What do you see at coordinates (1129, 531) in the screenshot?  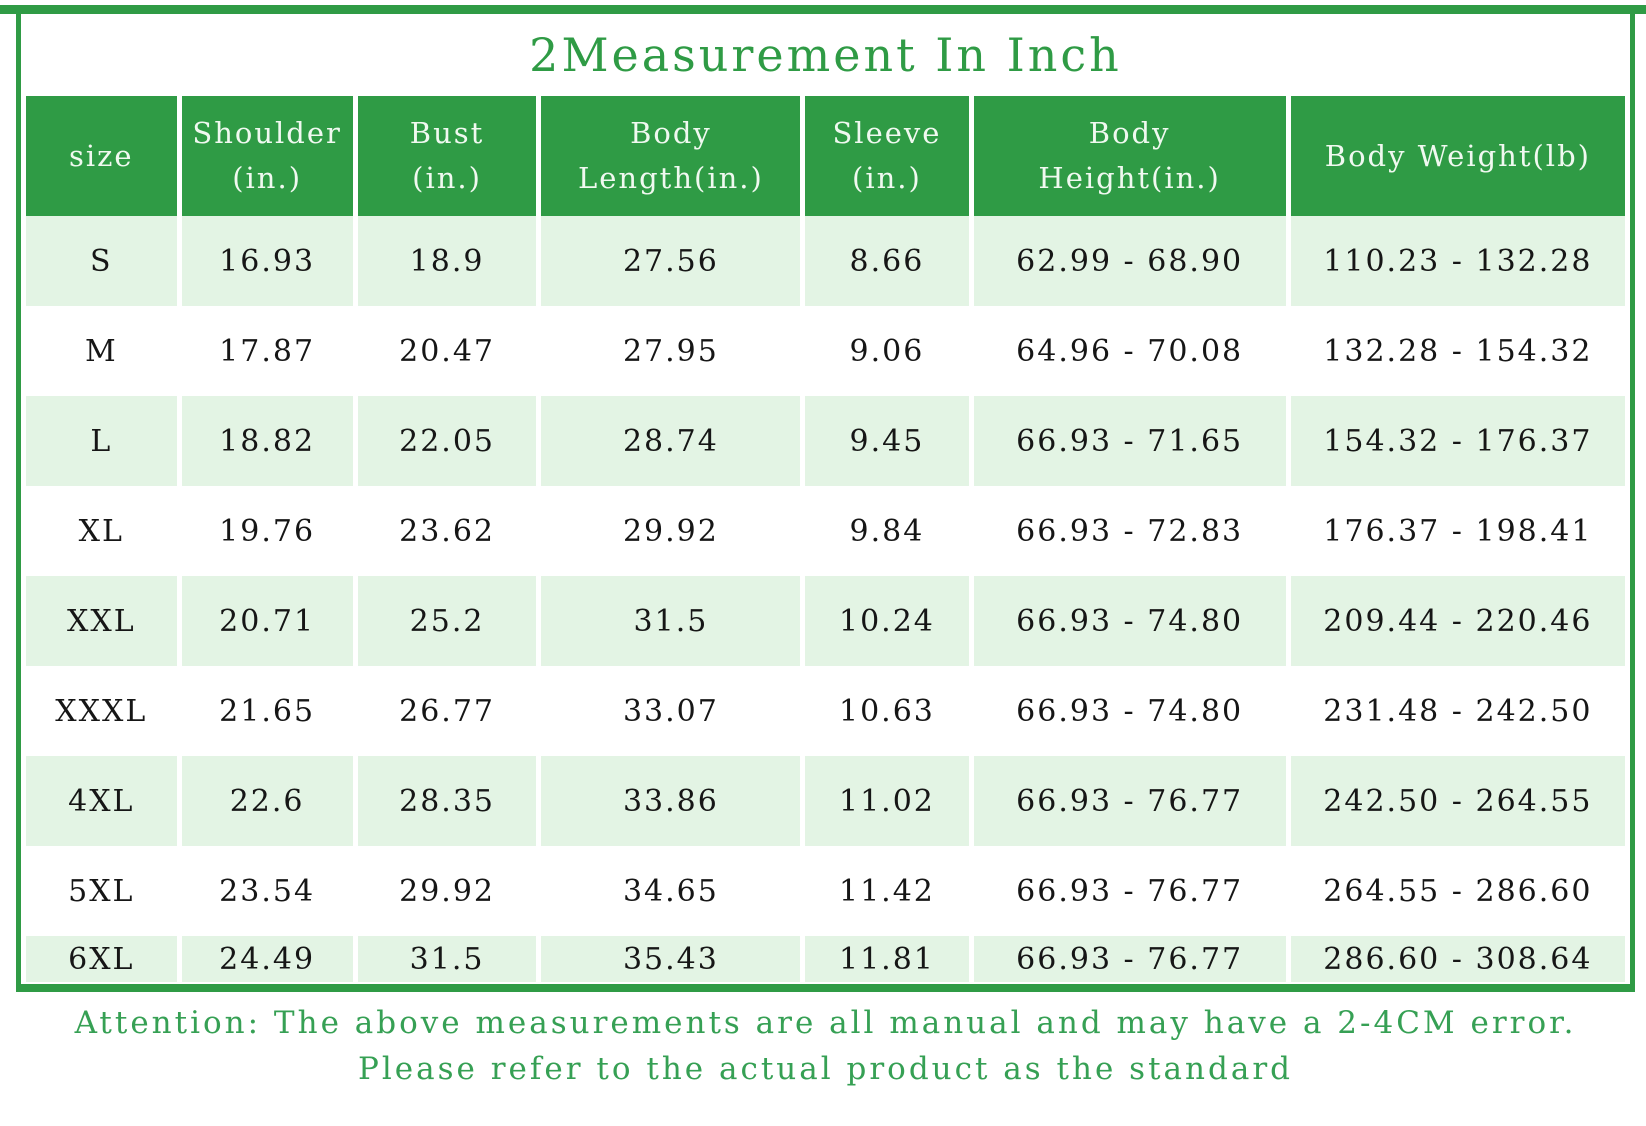 I see `value-cell-body-height: 66.93 - 72.83` at bounding box center [1129, 531].